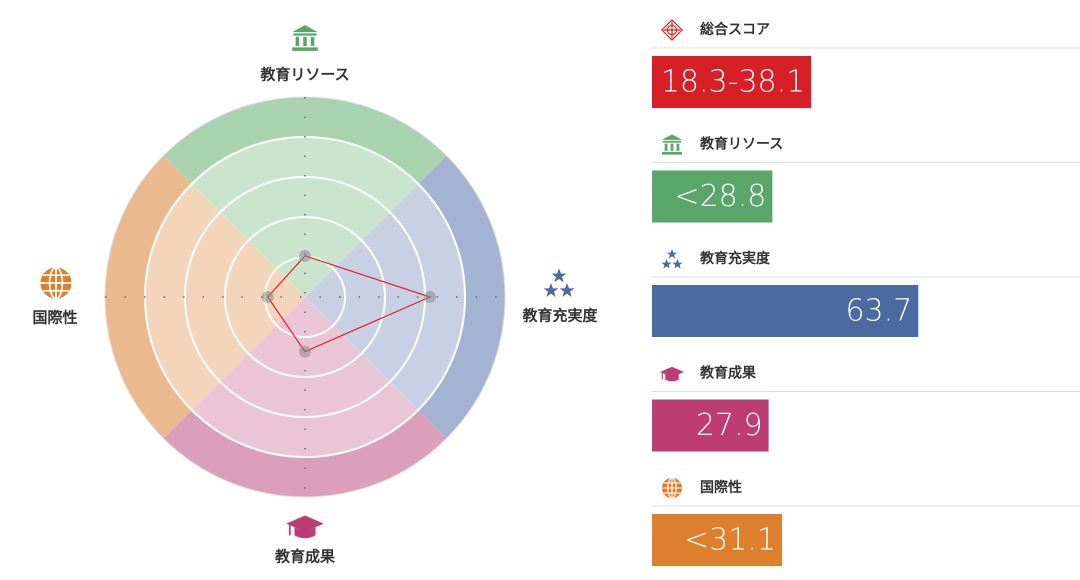  I want to click on icon-resources, so click(305, 38).